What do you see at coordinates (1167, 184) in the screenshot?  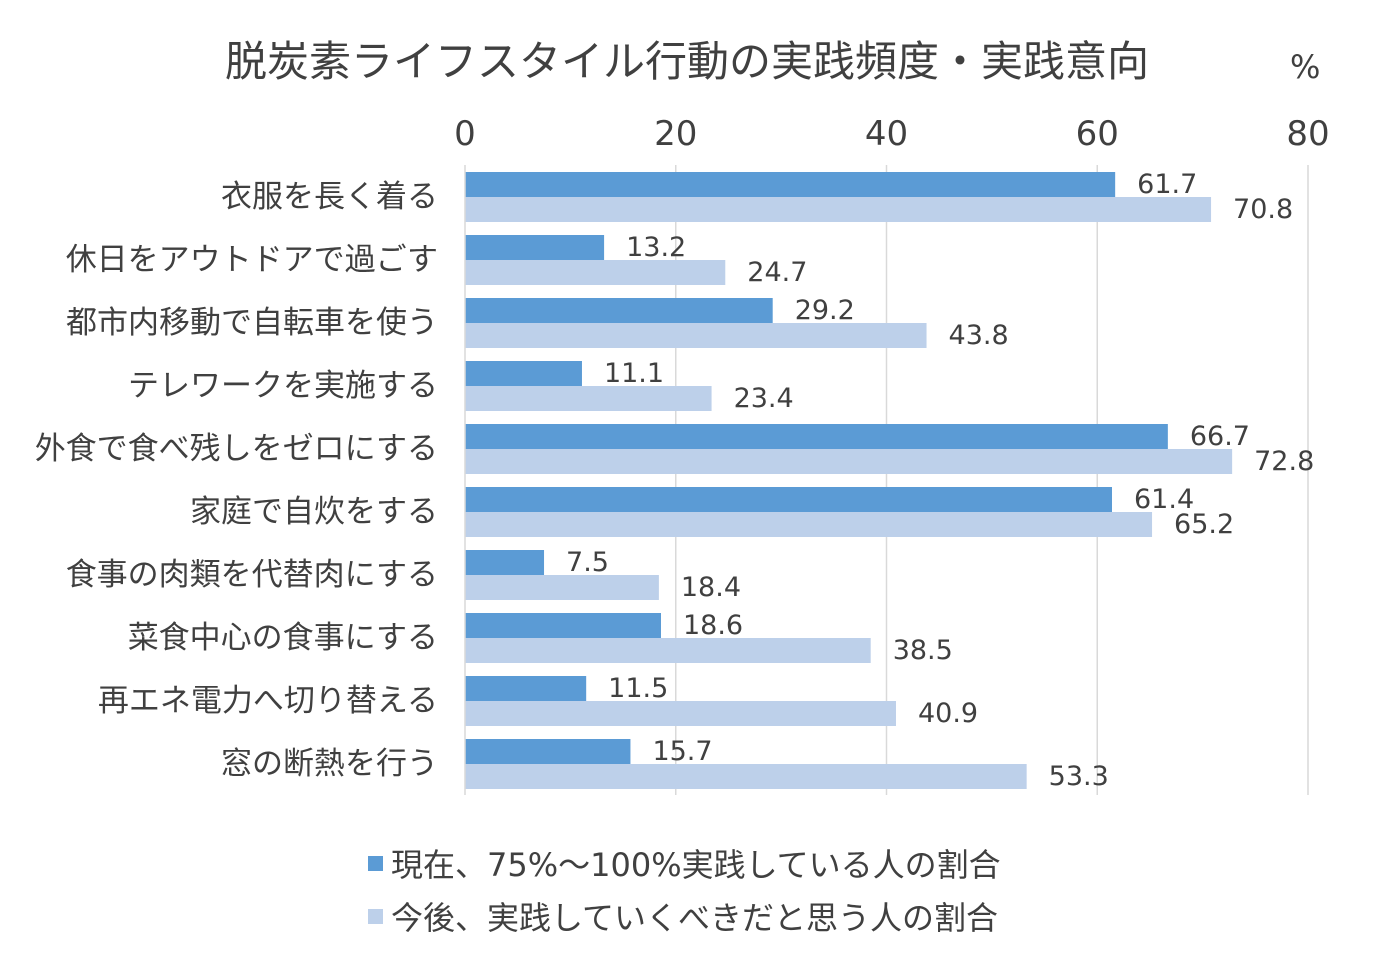 I see `data-label-current: 61.7` at bounding box center [1167, 184].